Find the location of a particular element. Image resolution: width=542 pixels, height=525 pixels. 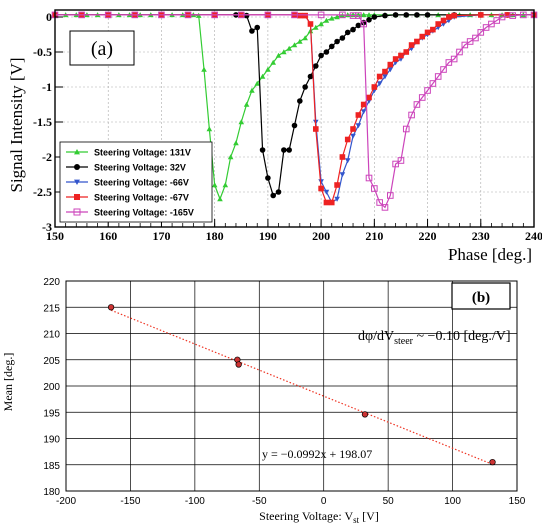

panel-b-x-tick-label: 150 is located at coordinates (517, 501).